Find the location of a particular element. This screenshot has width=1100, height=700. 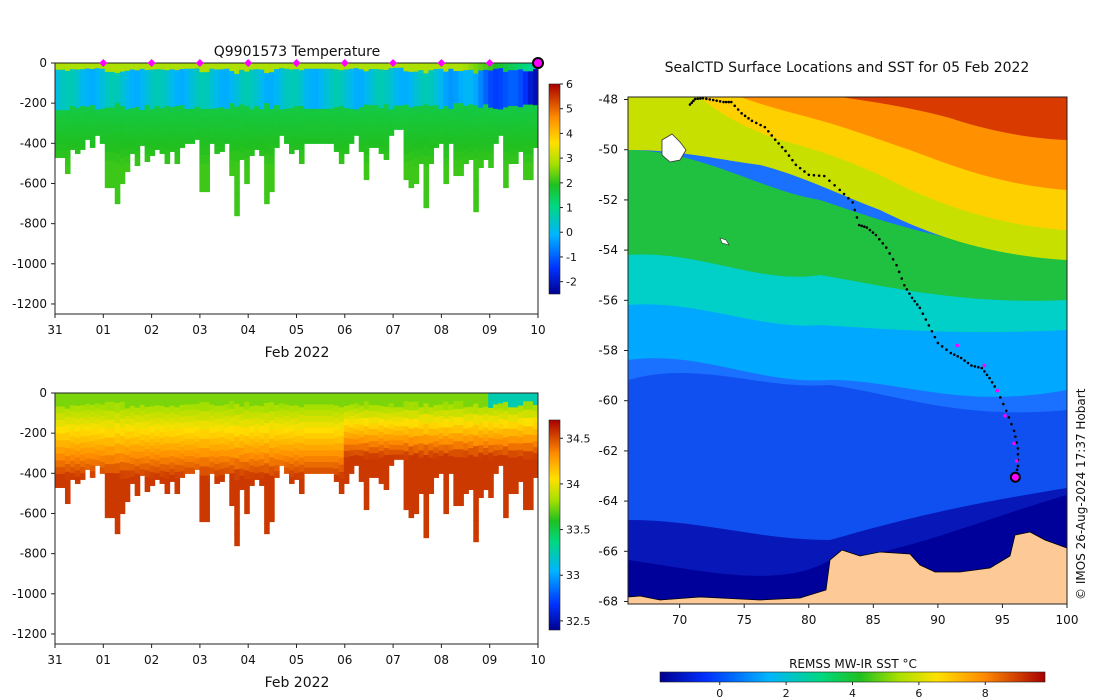

colorbar-tick-label: 33 is located at coordinates (573, 575).